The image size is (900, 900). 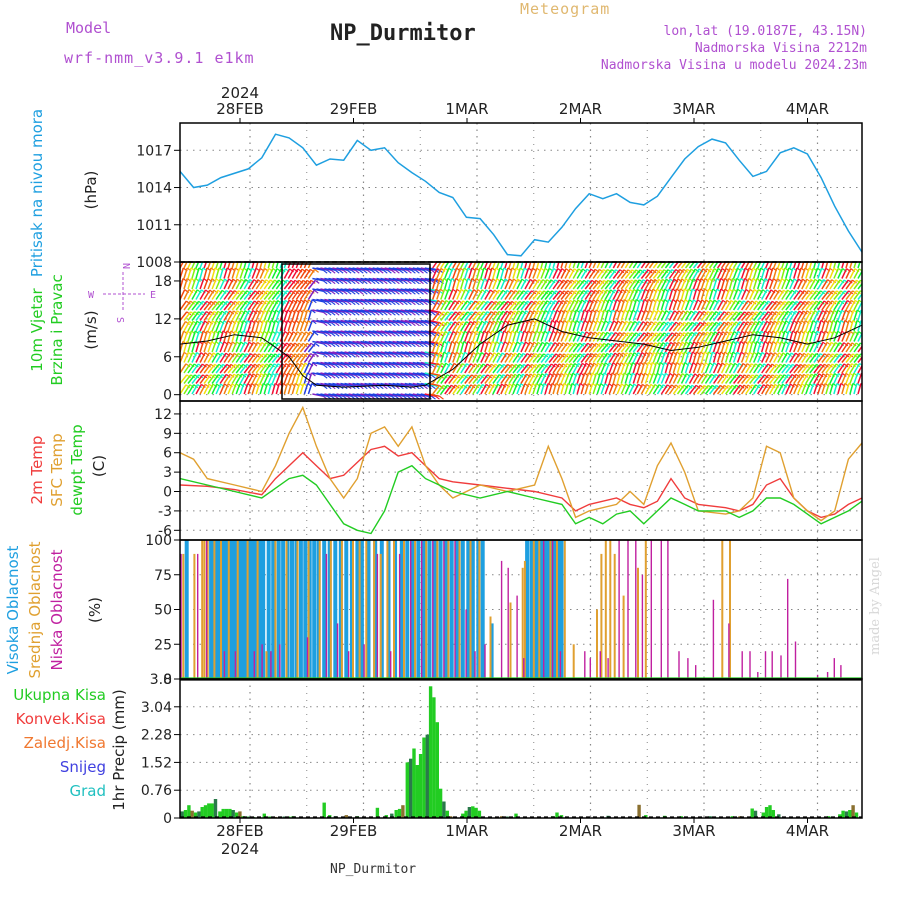 I want to click on x-tick-label-top: 4MAR, so click(x=807, y=109).